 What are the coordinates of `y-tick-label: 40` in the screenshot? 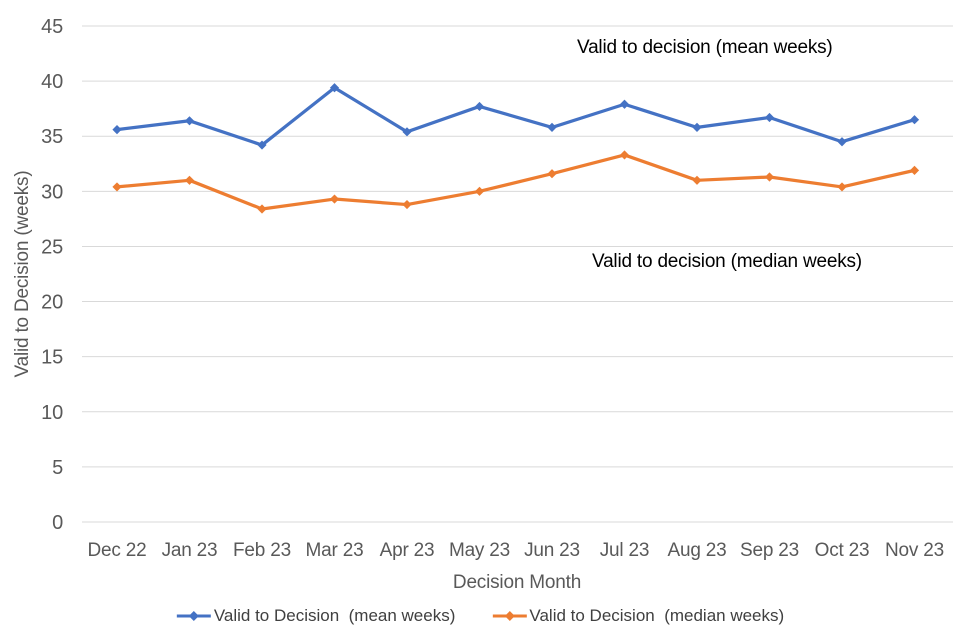 It's located at (52, 82).